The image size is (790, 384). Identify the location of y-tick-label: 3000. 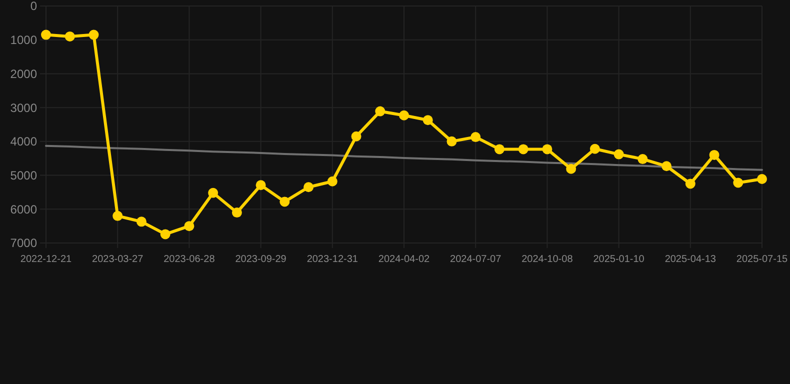
(24, 107).